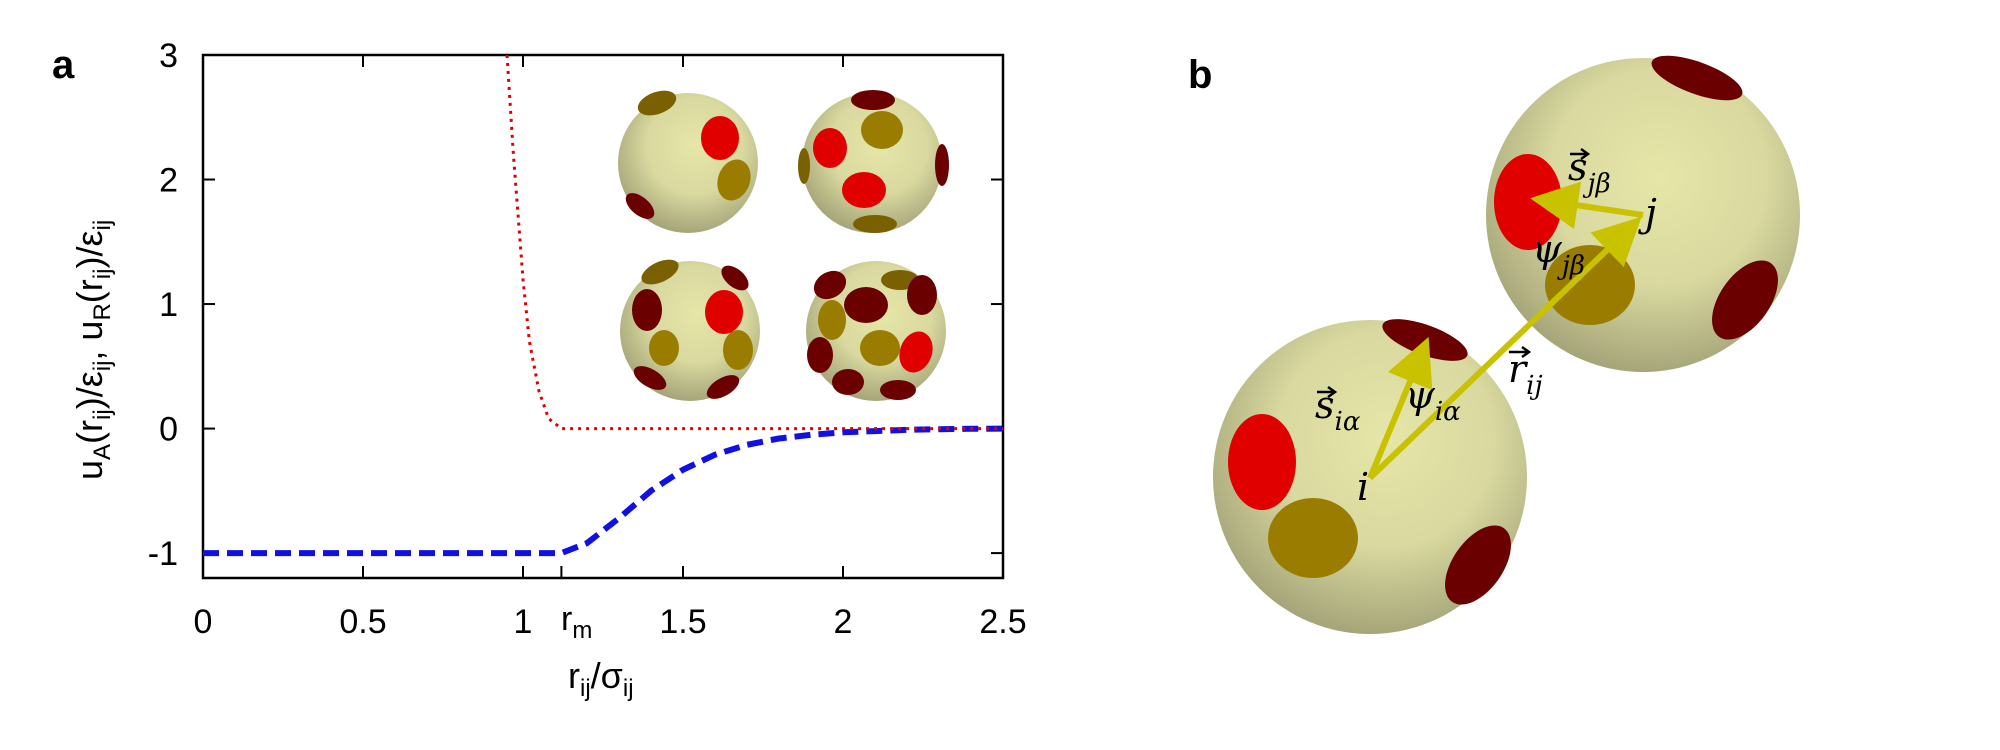 This screenshot has width=2000, height=750. What do you see at coordinates (63, 65) in the screenshot?
I see `panel-a-label: a` at bounding box center [63, 65].